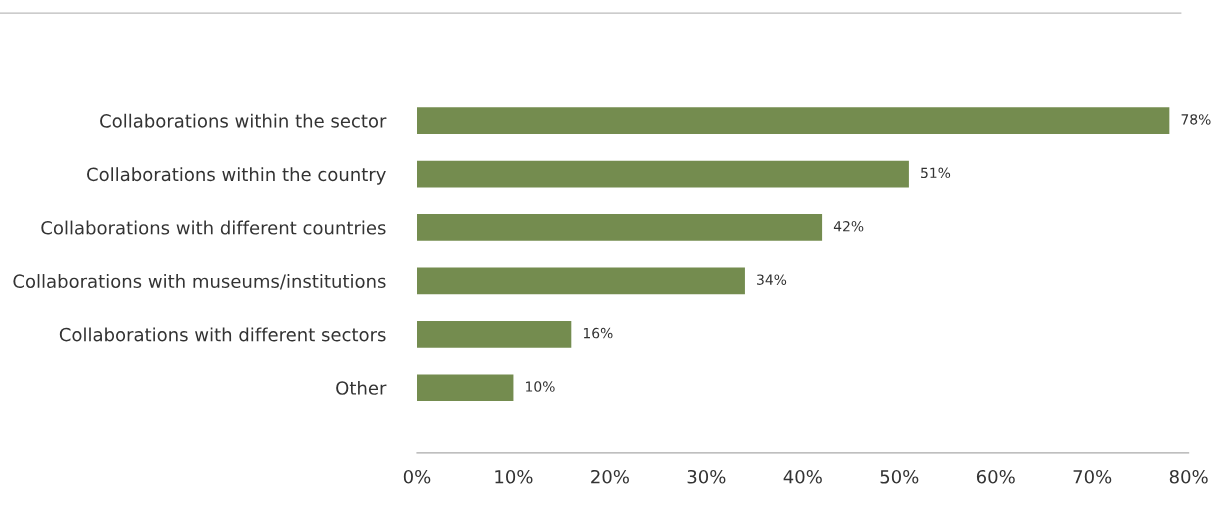 The image size is (1221, 523). I want to click on x-tick-label: 40%, so click(802, 476).